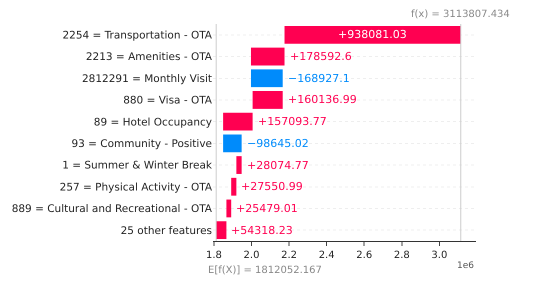 The width and height of the screenshot is (536, 287). I want to click on annotation: +160136.99, so click(322, 99).